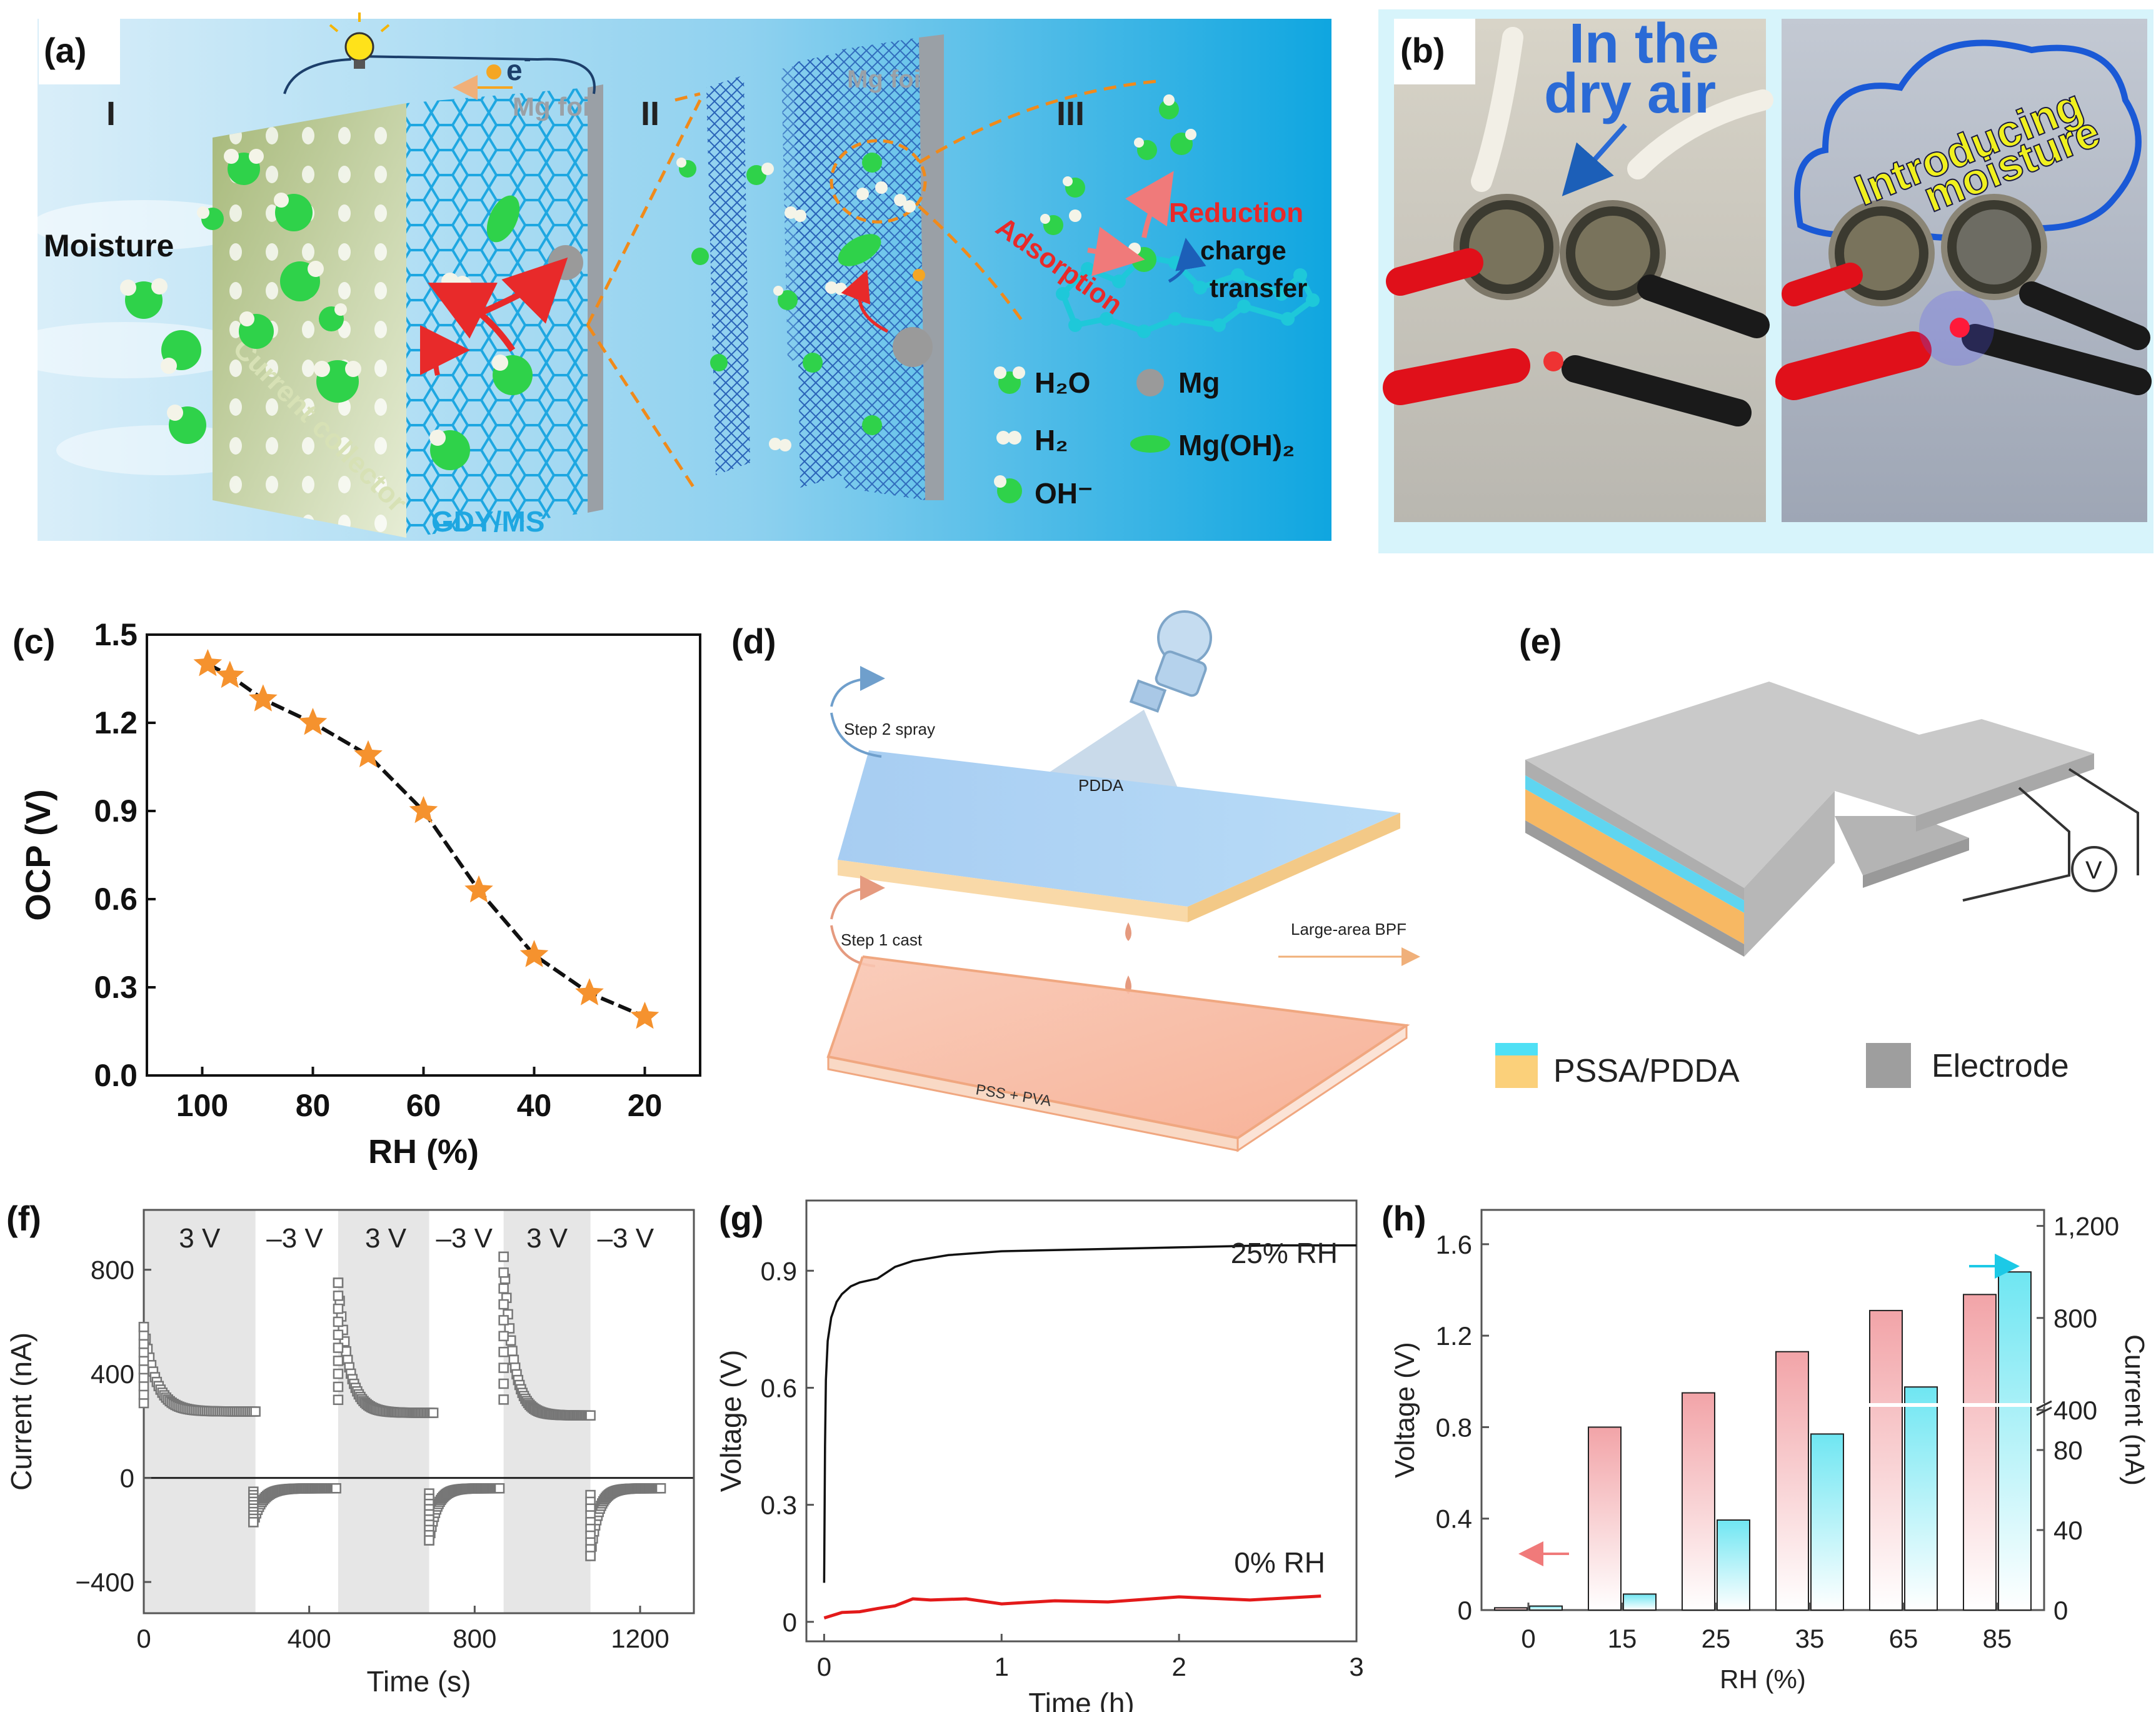 The width and height of the screenshot is (2156, 1712). I want to click on panel-f-label: (f), so click(23, 1218).